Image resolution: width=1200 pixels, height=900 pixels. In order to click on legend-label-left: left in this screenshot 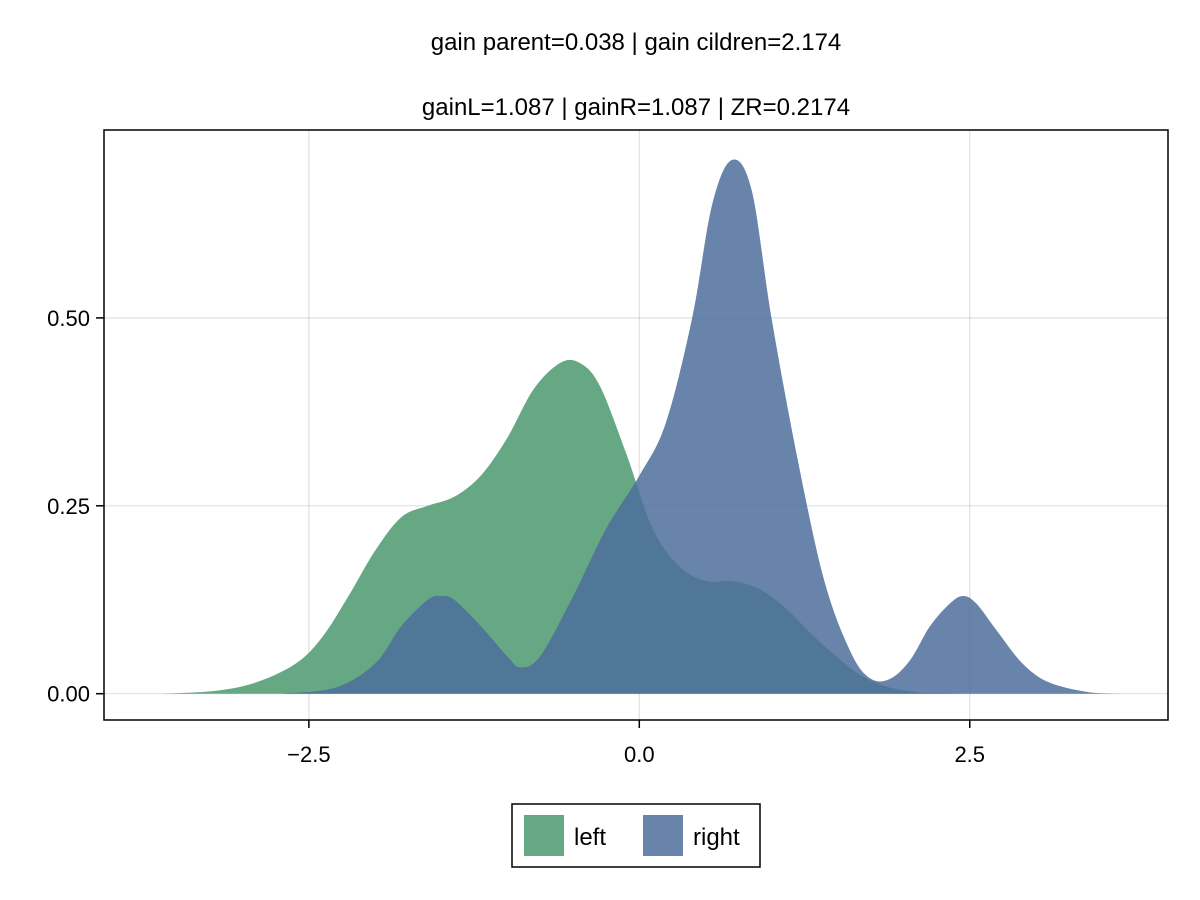, I will do `click(590, 837)`.